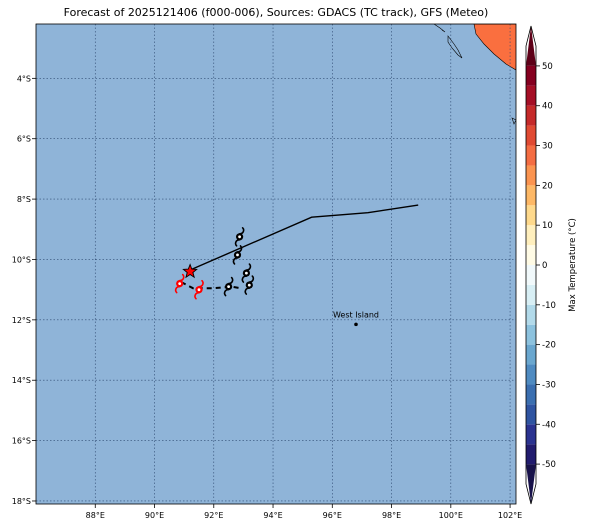 The image size is (590, 528). Describe the element at coordinates (474, 74) in the screenshot. I see `island-outline` at that location.